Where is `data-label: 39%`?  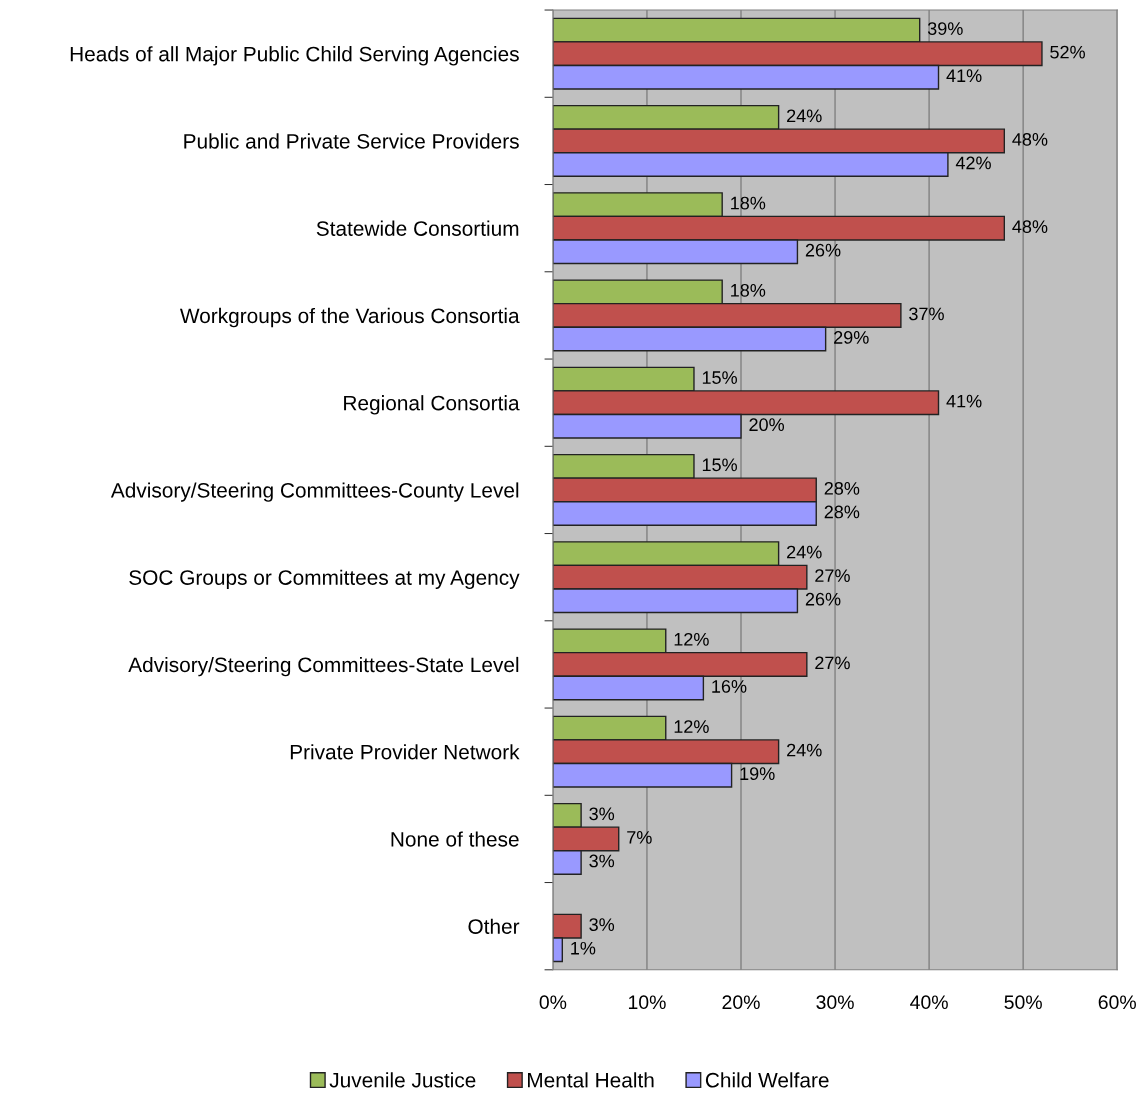
data-label: 39% is located at coordinates (945, 28).